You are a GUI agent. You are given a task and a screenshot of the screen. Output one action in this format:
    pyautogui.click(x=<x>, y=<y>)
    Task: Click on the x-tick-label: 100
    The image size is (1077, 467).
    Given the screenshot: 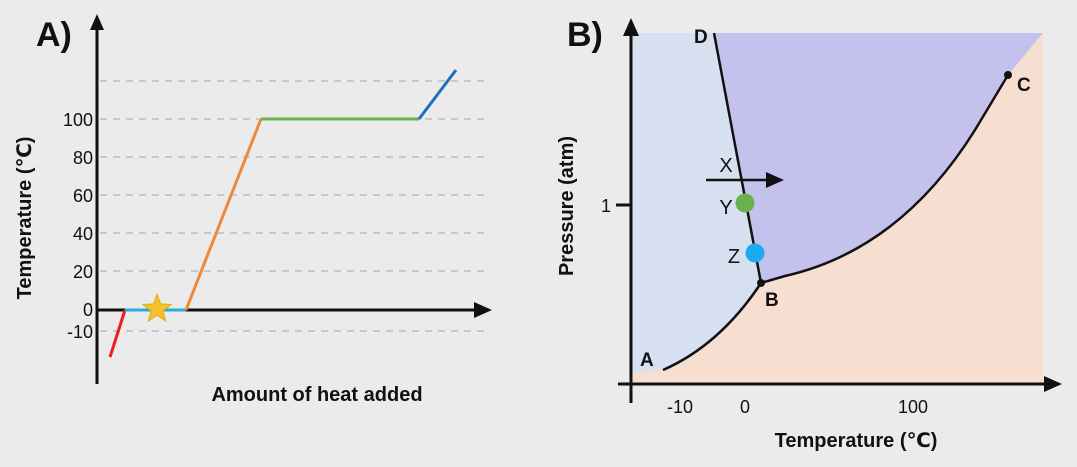 What is the action you would take?
    pyautogui.click(x=913, y=407)
    